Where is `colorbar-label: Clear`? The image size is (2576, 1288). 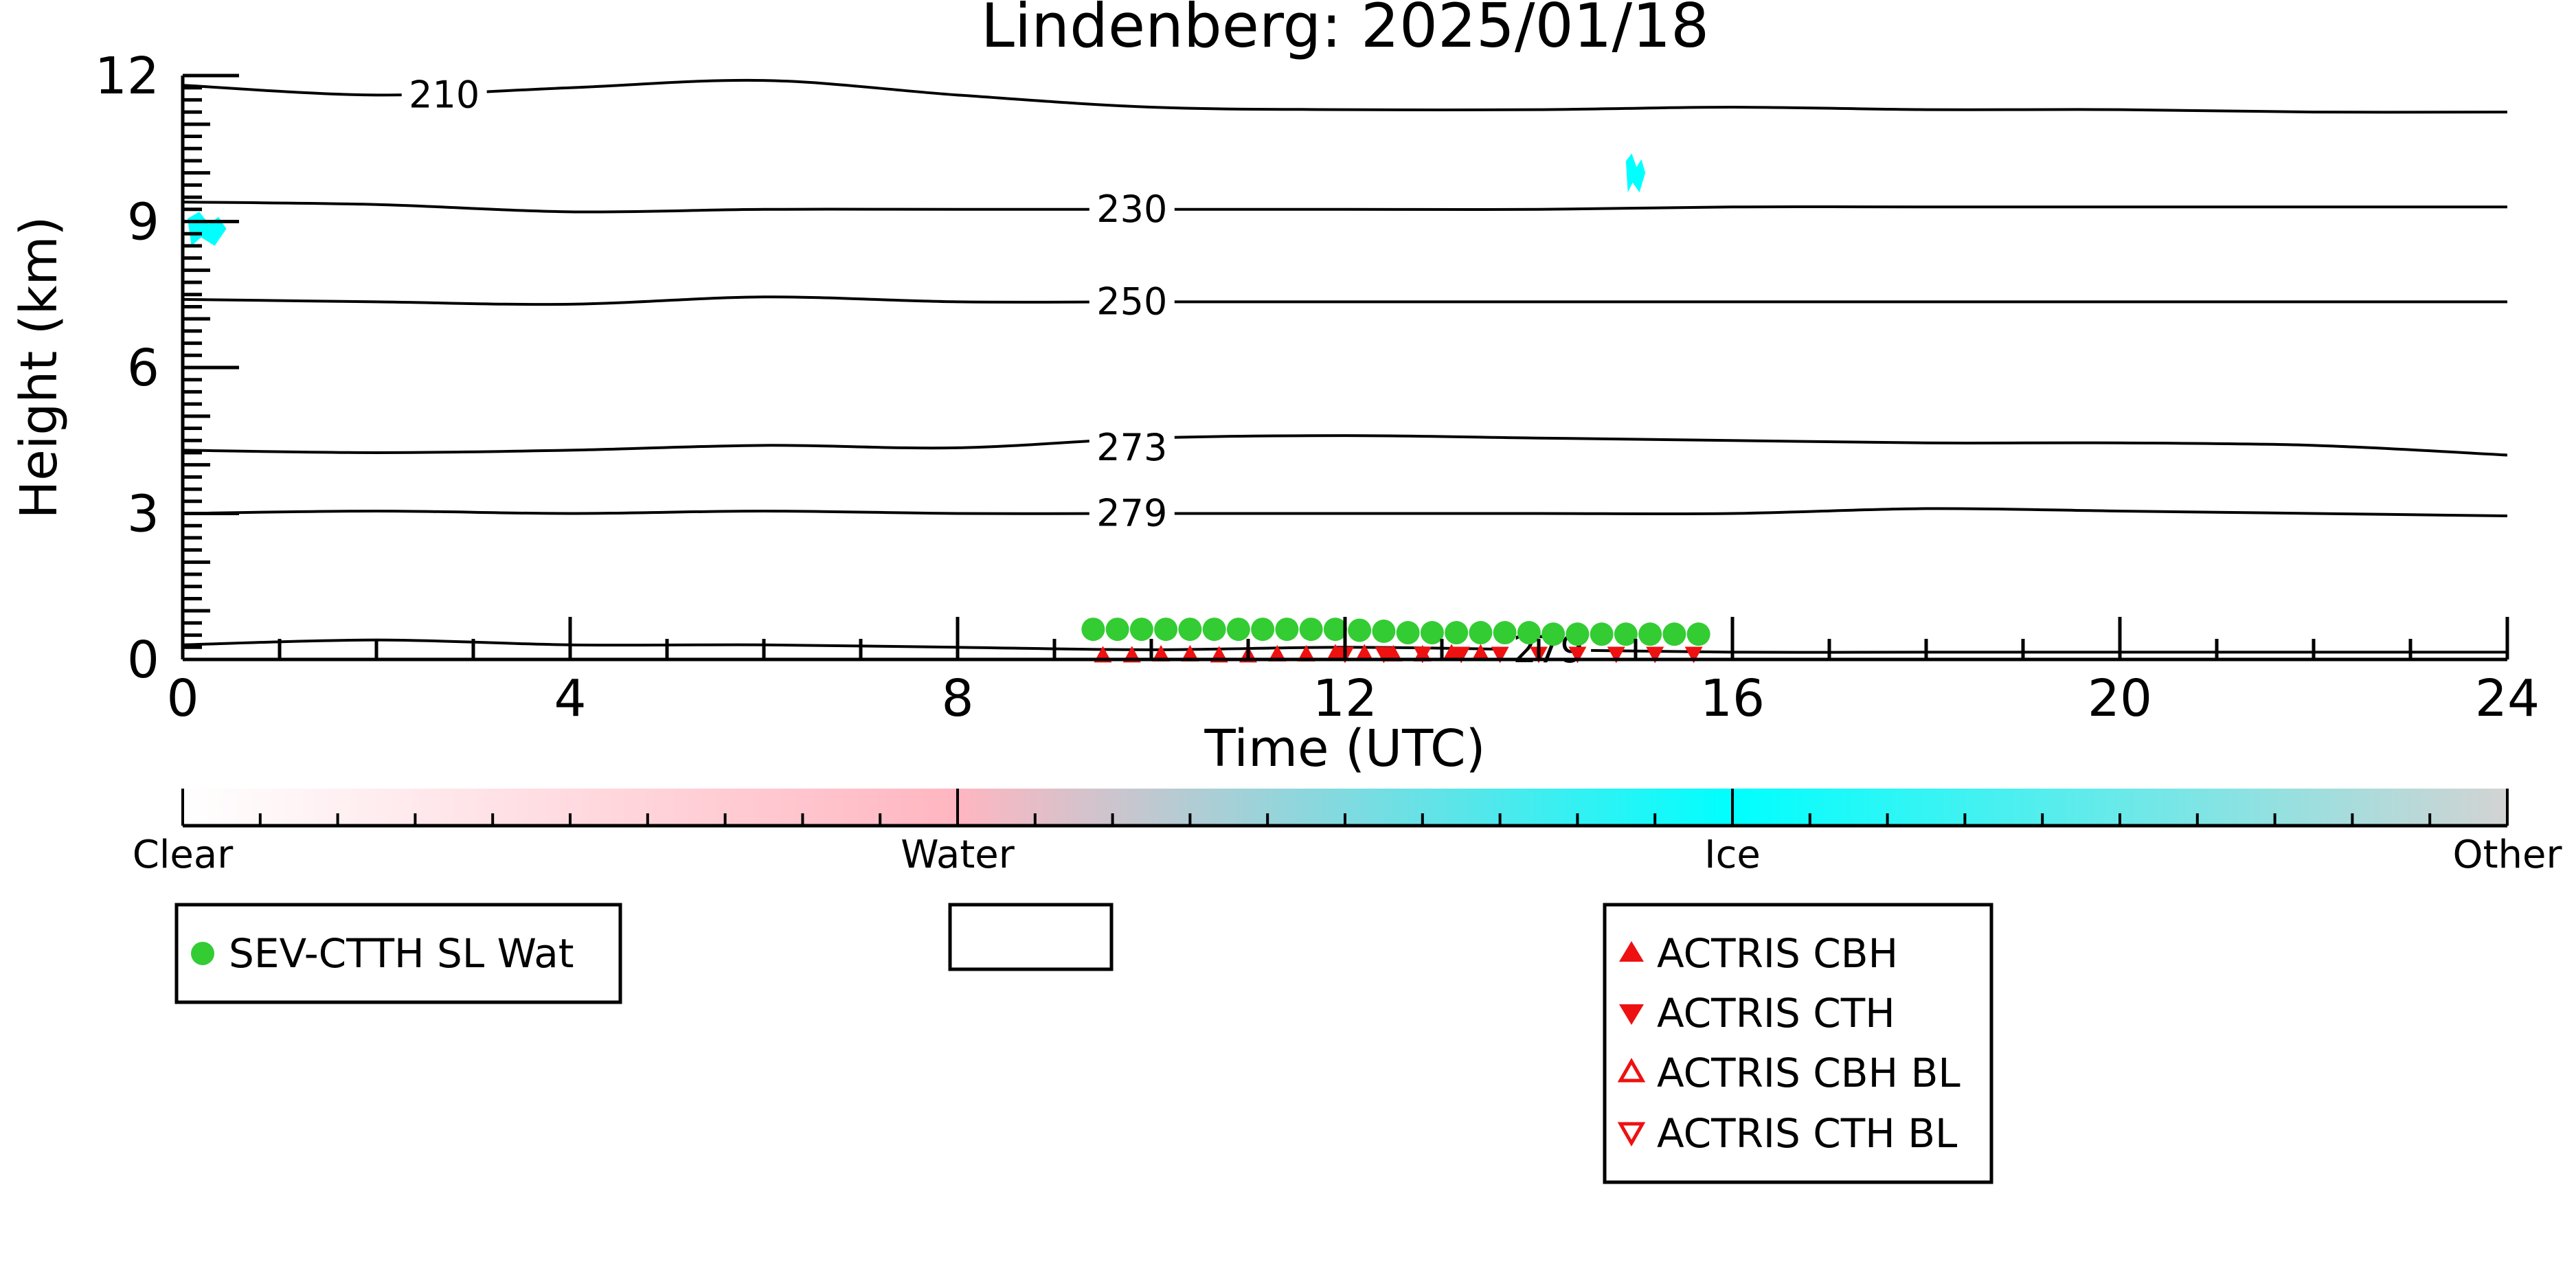
colorbar-label: Clear is located at coordinates (183, 855).